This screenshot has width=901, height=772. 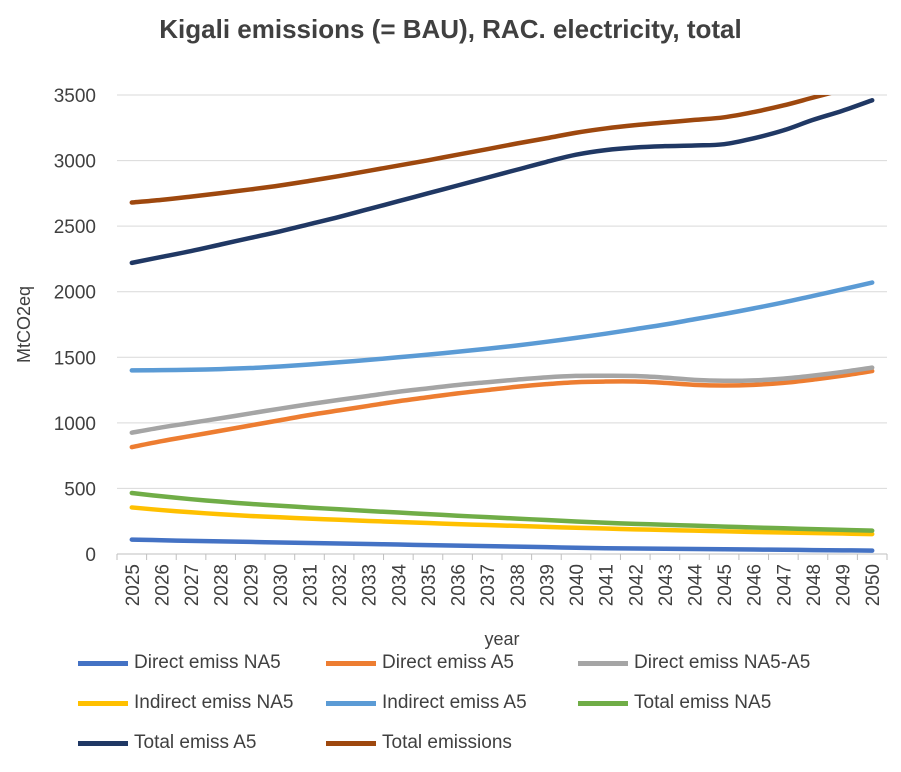 What do you see at coordinates (90, 555) in the screenshot?
I see `y-tick-label: 0` at bounding box center [90, 555].